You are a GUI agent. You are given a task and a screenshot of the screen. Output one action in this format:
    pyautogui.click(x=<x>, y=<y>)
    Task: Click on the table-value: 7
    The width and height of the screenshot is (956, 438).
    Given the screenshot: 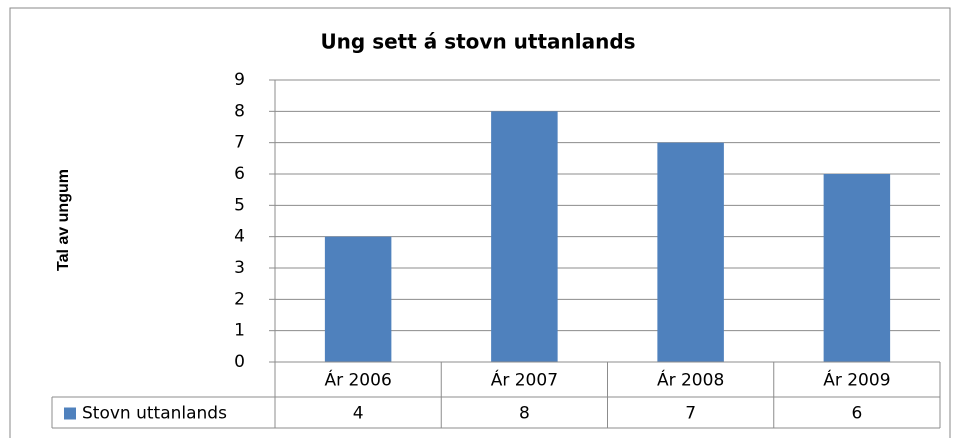 What is the action you would take?
    pyautogui.click(x=690, y=414)
    